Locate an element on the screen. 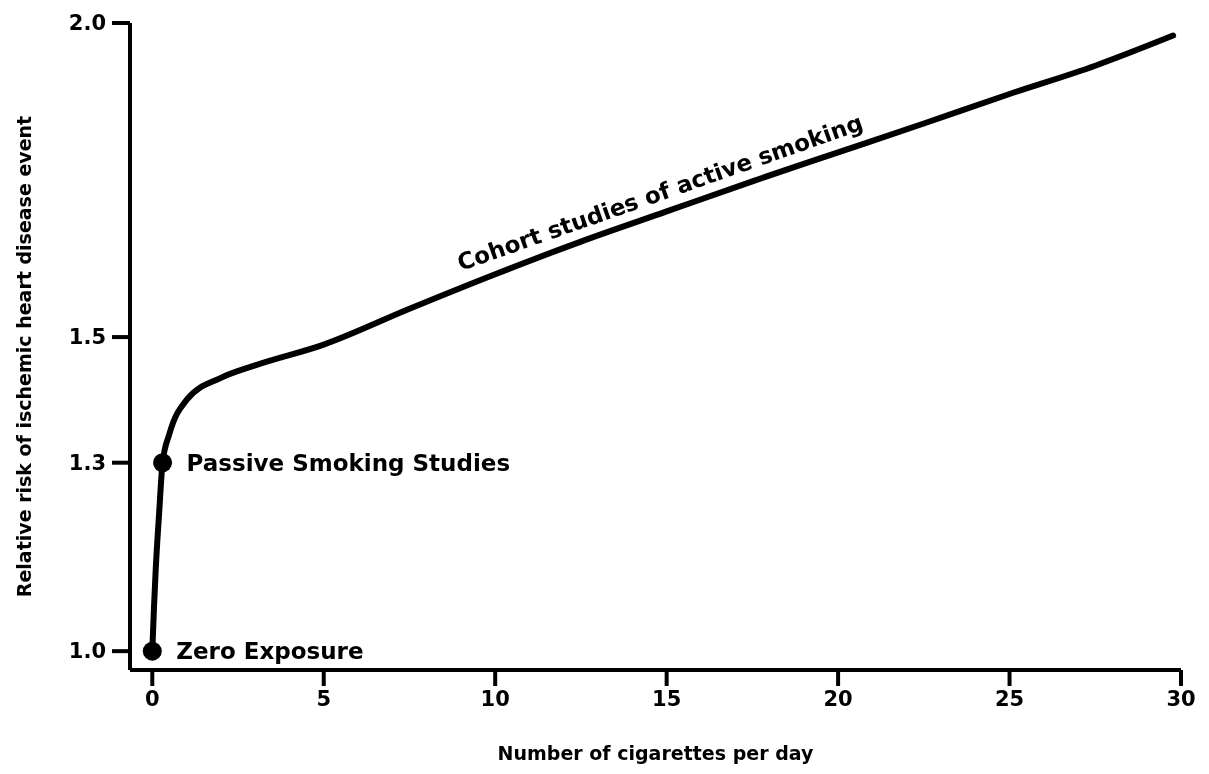 The image size is (1209, 774). y-axis-title: Relative risk of ischemic heart disease event is located at coordinates (24, 356).